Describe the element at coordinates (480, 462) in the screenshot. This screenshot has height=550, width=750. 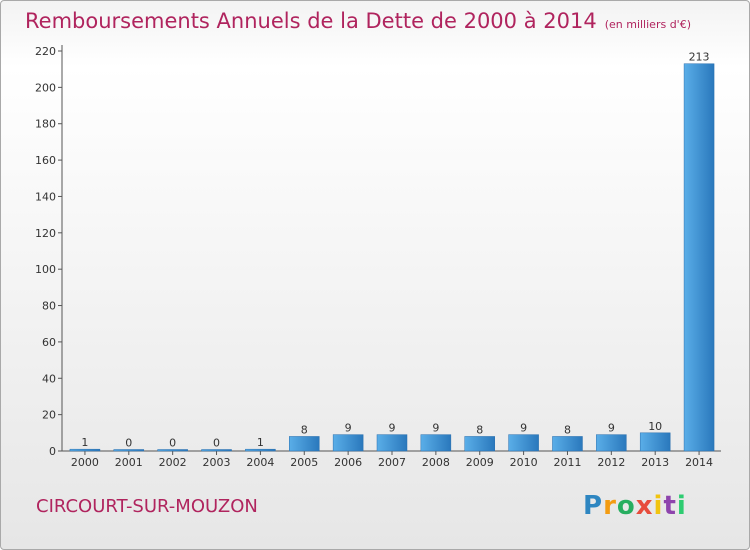
I see `x-tick-label: 2009` at that location.